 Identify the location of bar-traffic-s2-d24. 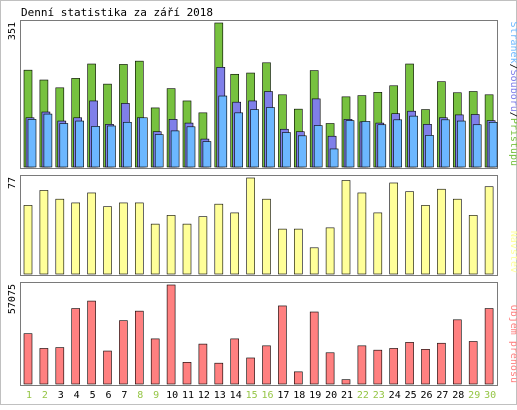
(398, 143).